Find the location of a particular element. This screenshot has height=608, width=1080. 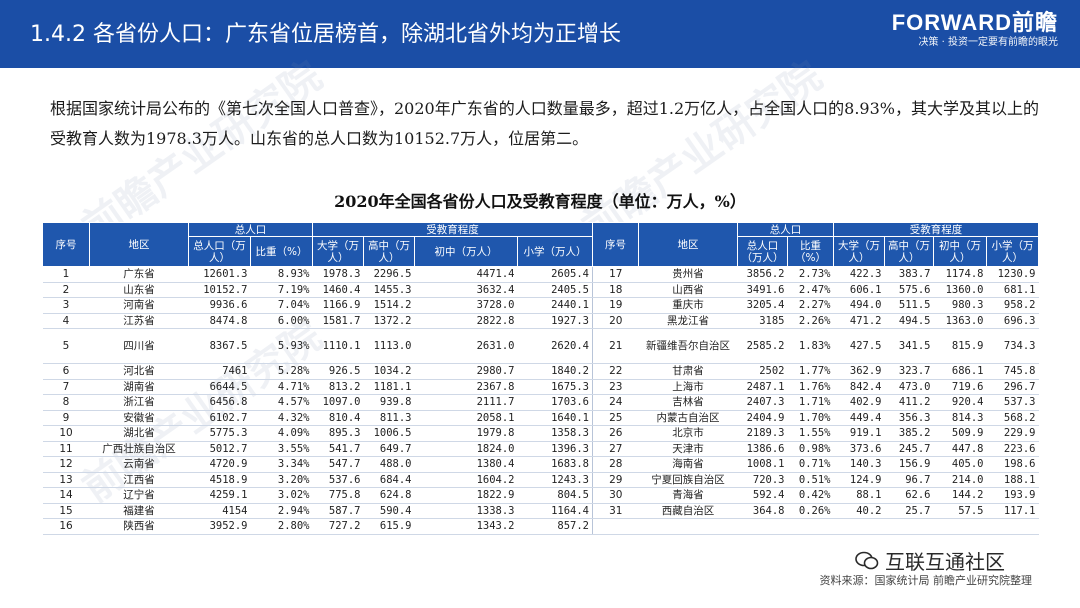

cell-college: 427.5 is located at coordinates (859, 346).